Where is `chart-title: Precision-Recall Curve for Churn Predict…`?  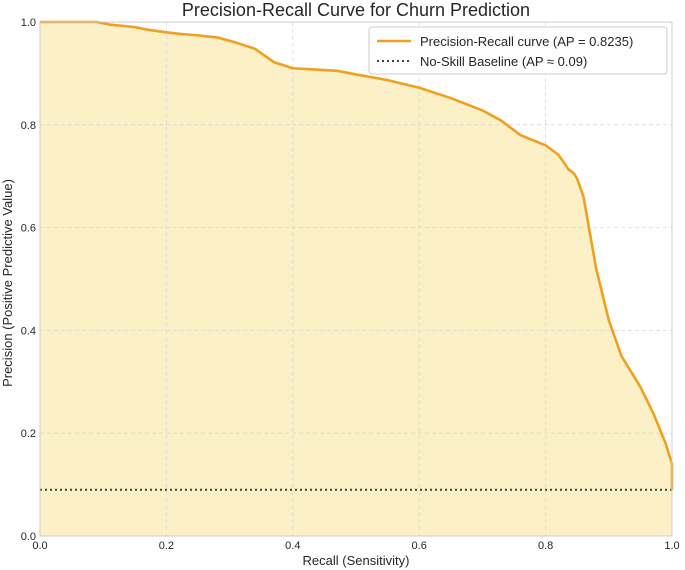
chart-title: Precision-Recall Curve for Churn Predict… is located at coordinates (356, 10).